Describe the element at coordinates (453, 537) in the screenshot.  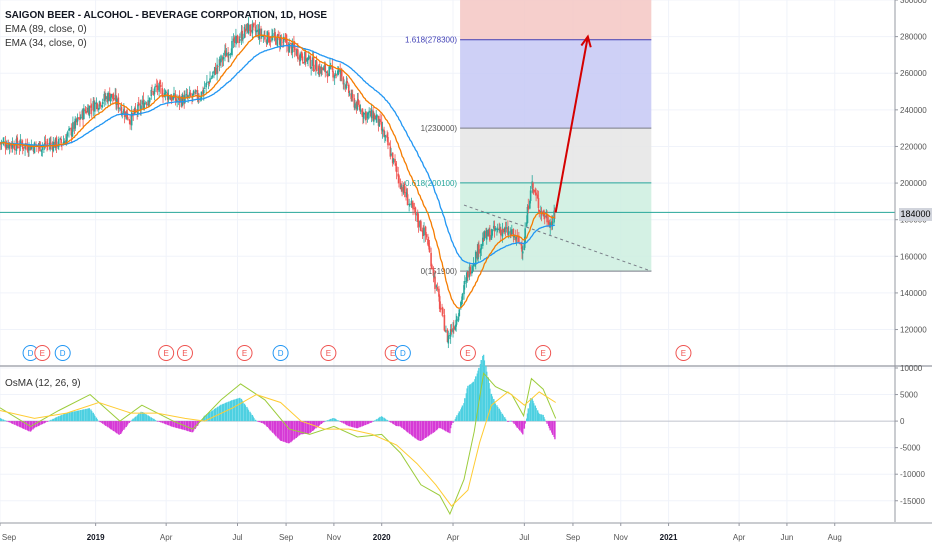
I see `x-tick-label: Apr` at that location.